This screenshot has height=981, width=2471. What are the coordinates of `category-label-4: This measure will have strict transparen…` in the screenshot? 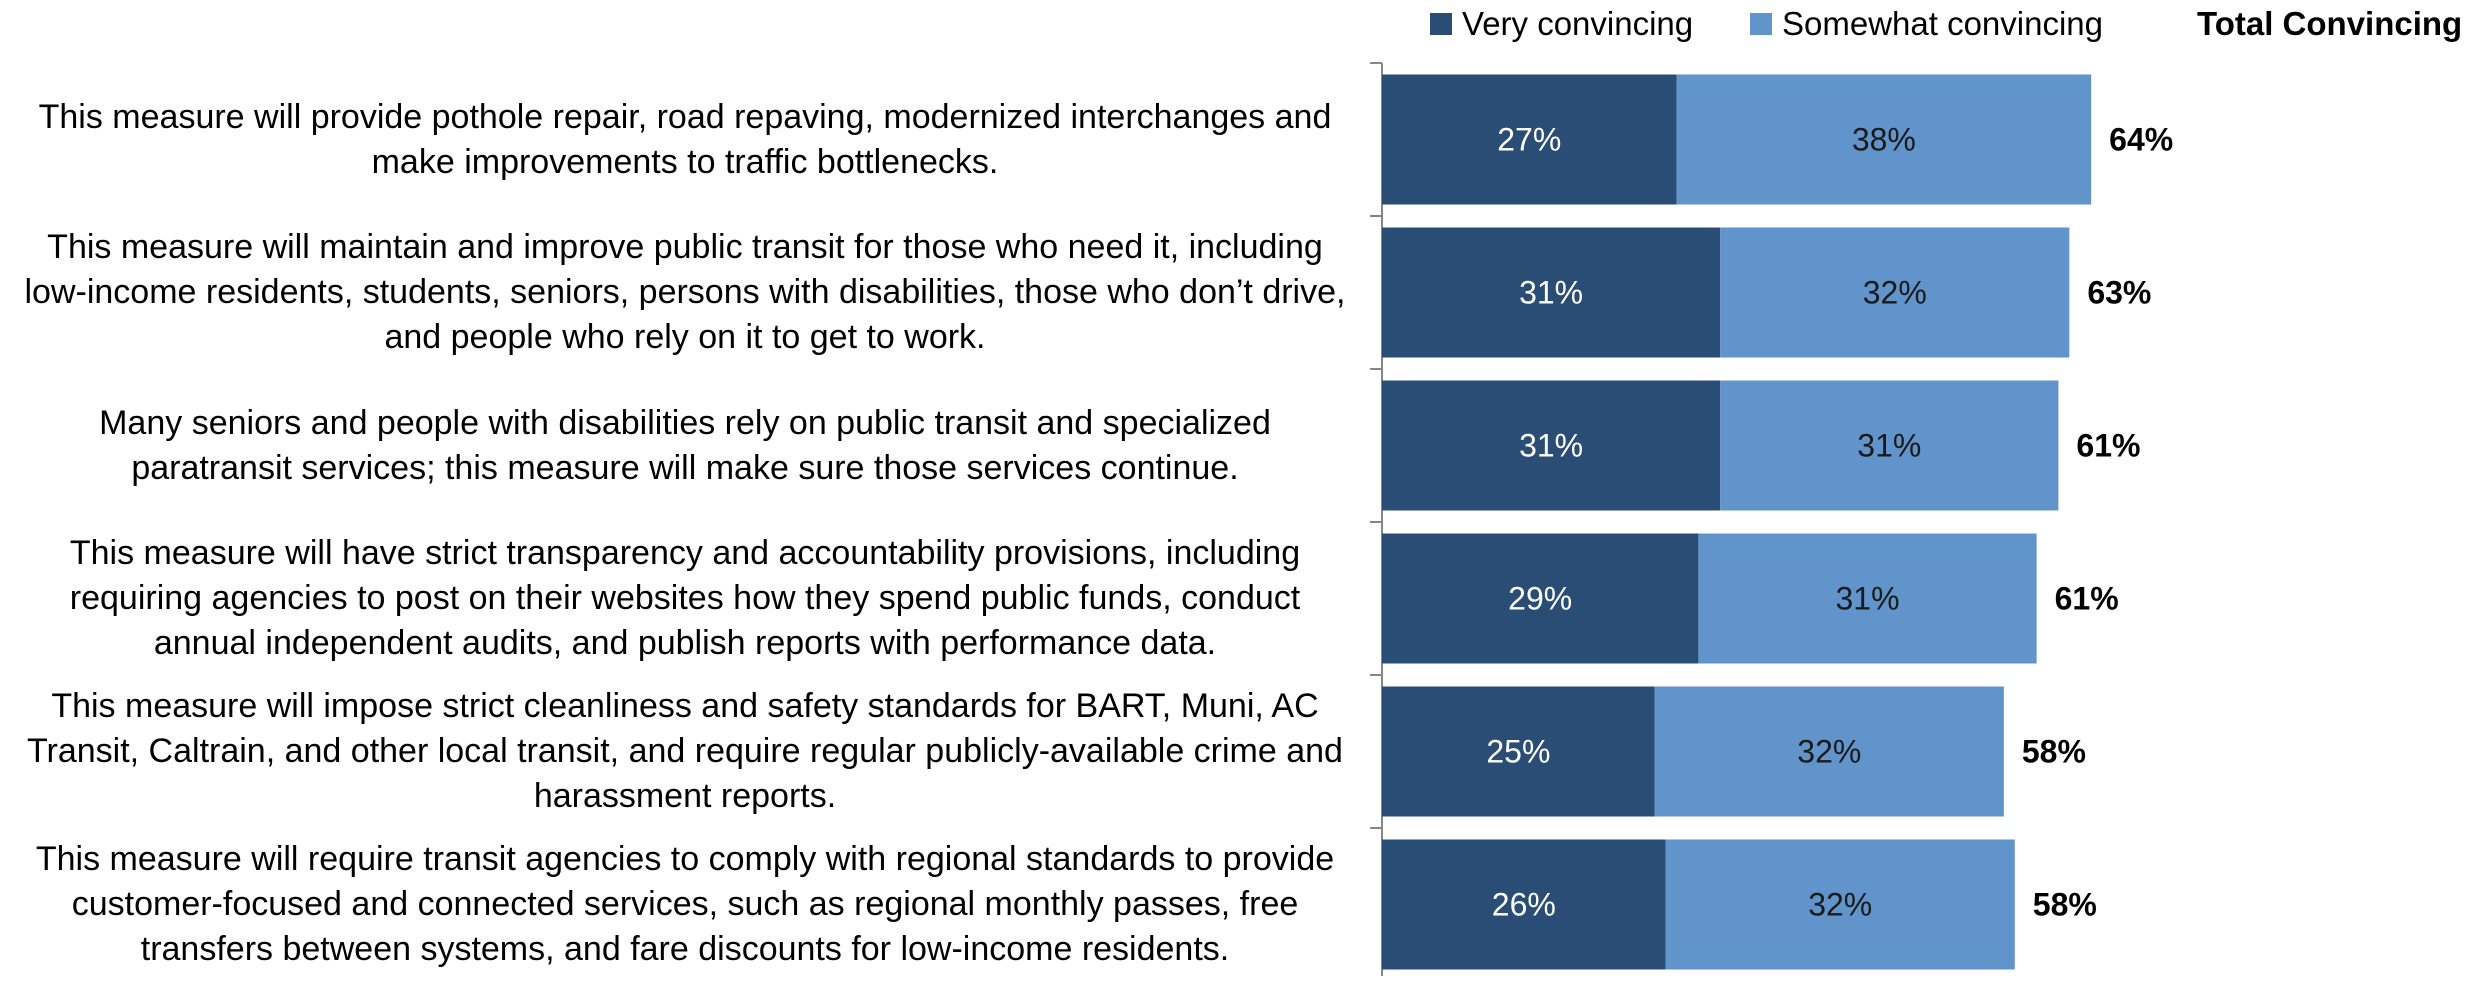 It's located at (685, 598).